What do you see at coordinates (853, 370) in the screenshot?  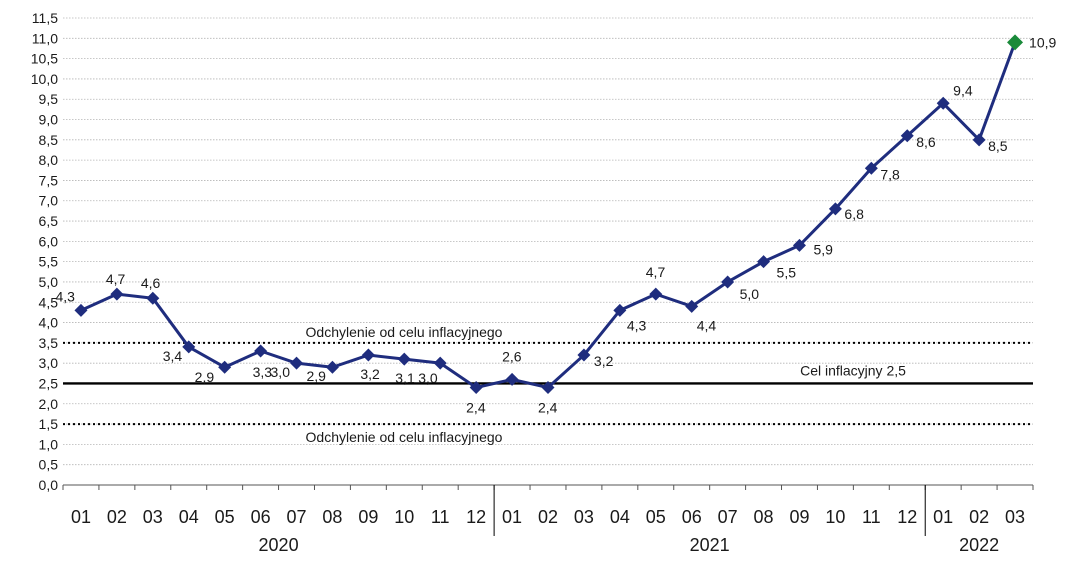 I see `reference-line-label: Cel inflacyjny 2,5` at bounding box center [853, 370].